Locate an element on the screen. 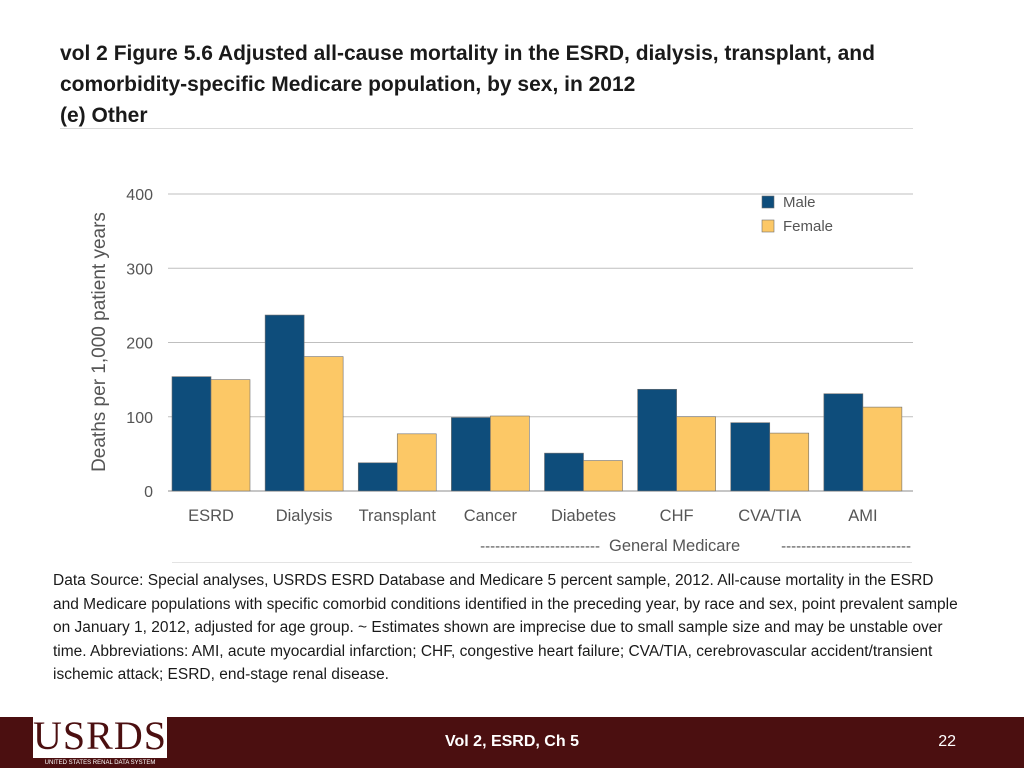 This screenshot has width=1024, height=768. y-axis-label: Deaths per 1,000 patient years is located at coordinates (99, 342).